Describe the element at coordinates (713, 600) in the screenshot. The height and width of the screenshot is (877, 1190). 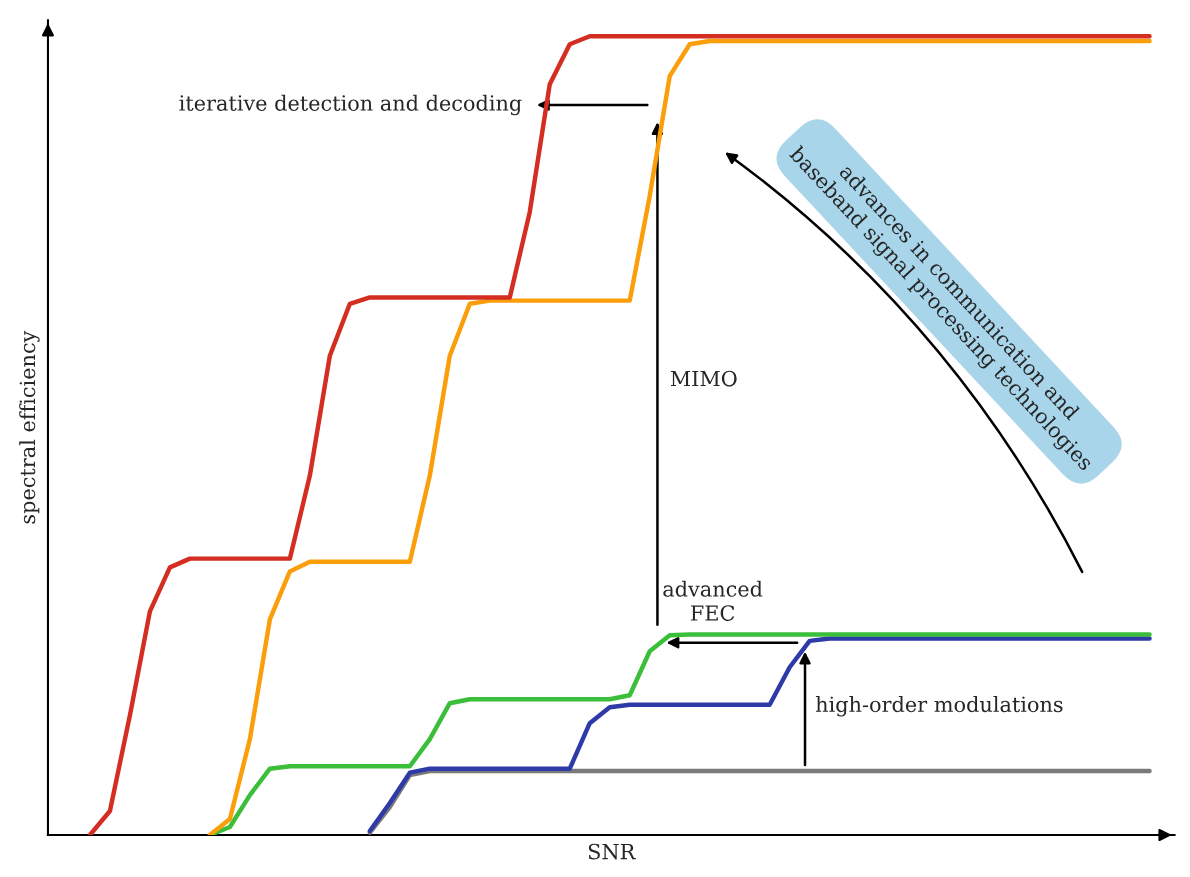
I see `annotation: advanced FEC` at that location.